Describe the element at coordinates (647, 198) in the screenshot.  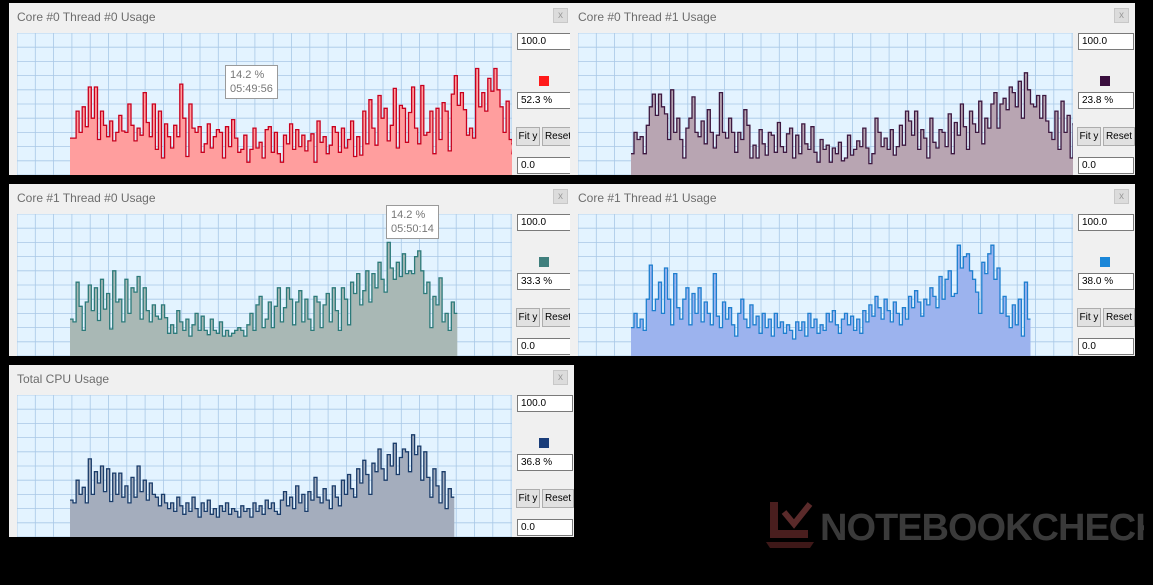
I see `panel-title: Core #1 Thread #1 Usage` at that location.